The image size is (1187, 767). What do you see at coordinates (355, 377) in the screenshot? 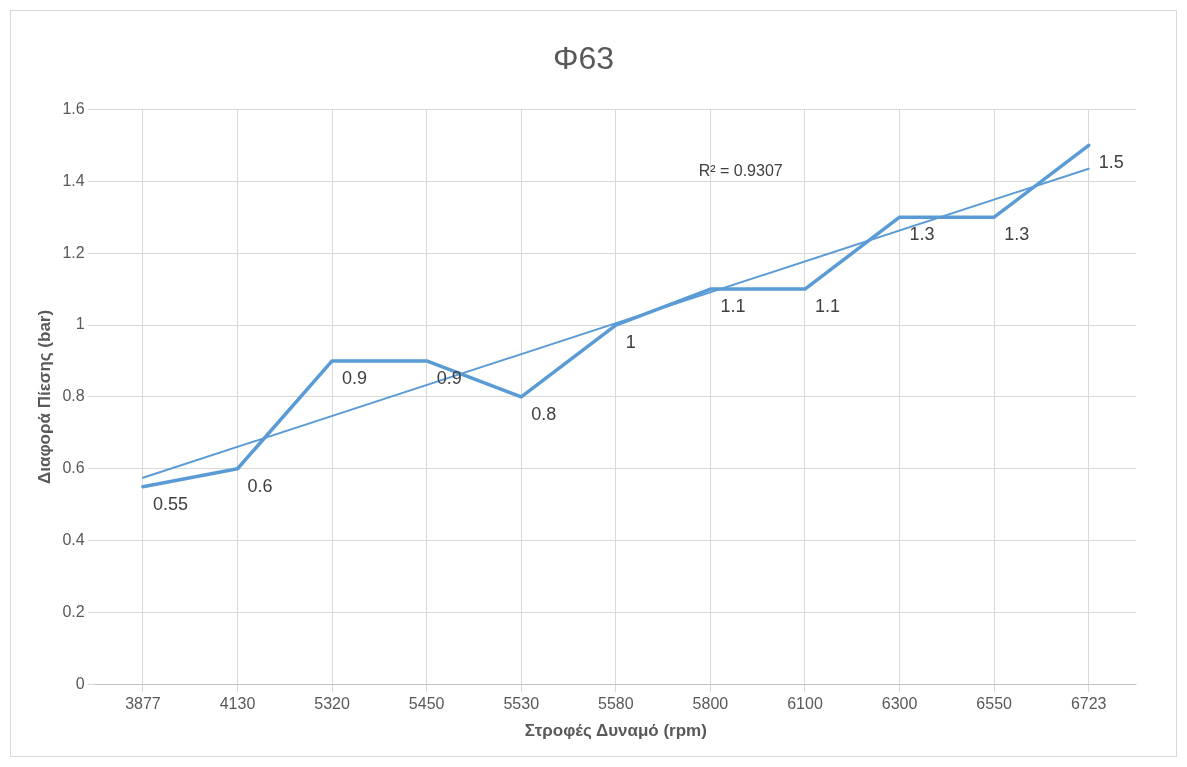
I see `data-label: 0.9` at bounding box center [355, 377].